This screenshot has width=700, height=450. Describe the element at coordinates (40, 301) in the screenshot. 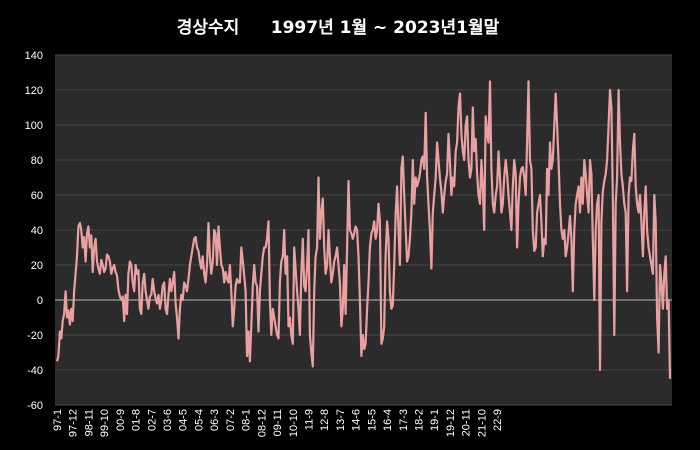

I see `y-tick-label: 0` at that location.